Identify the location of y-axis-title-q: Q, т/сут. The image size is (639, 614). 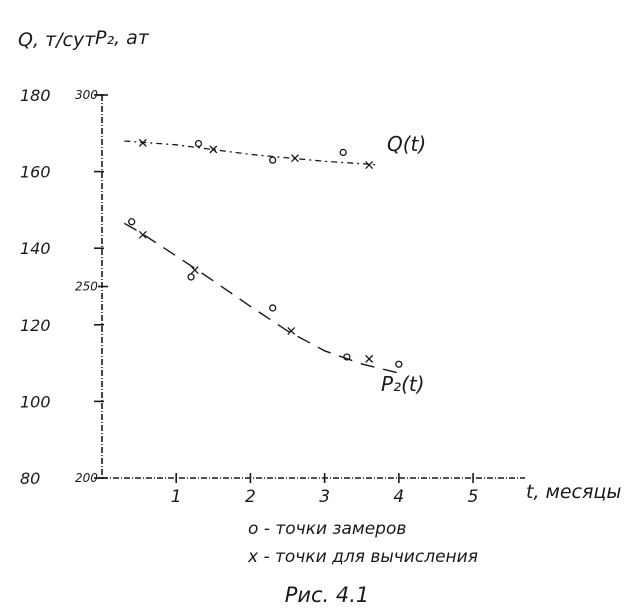
(57, 40).